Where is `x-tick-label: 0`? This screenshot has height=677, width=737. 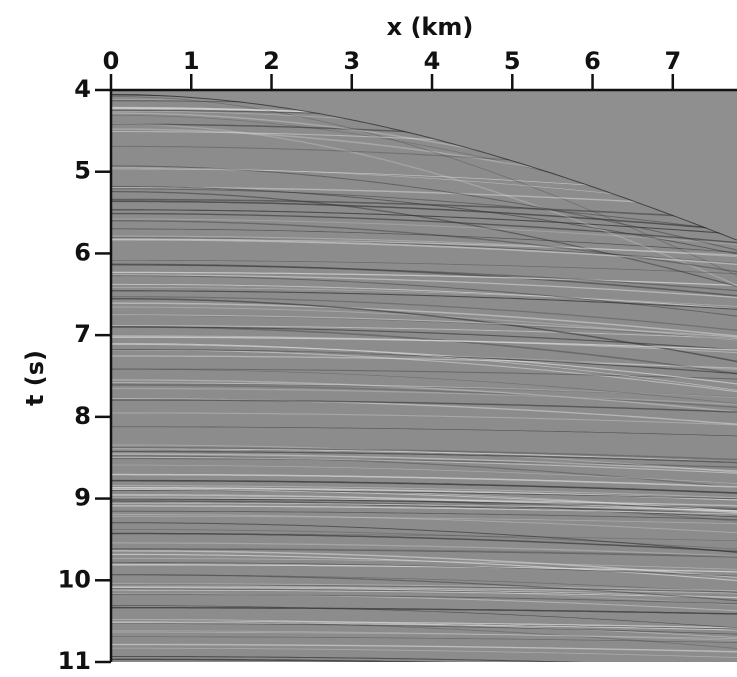 x-tick-label: 0 is located at coordinates (111, 61).